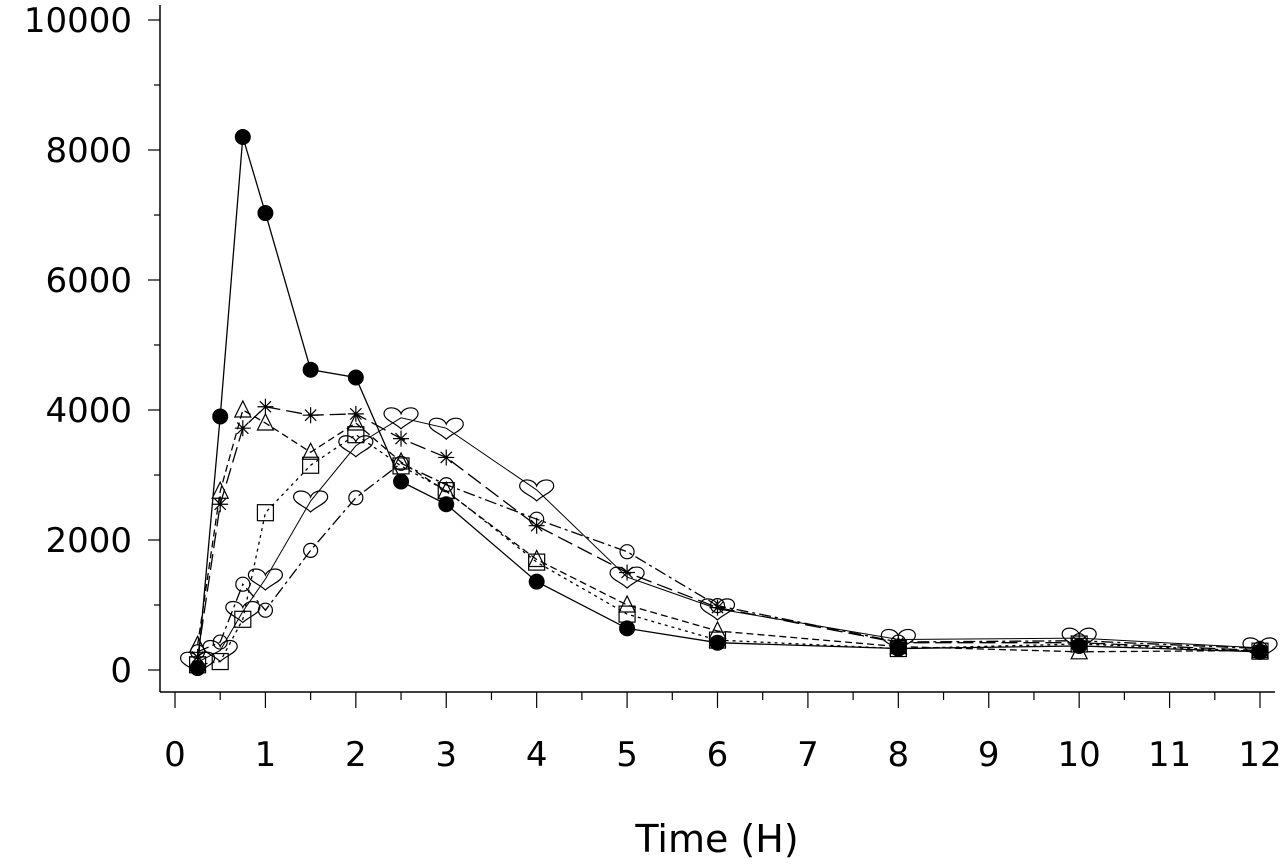  What do you see at coordinates (88, 411) in the screenshot?
I see `y-tick-label: 4000` at bounding box center [88, 411].